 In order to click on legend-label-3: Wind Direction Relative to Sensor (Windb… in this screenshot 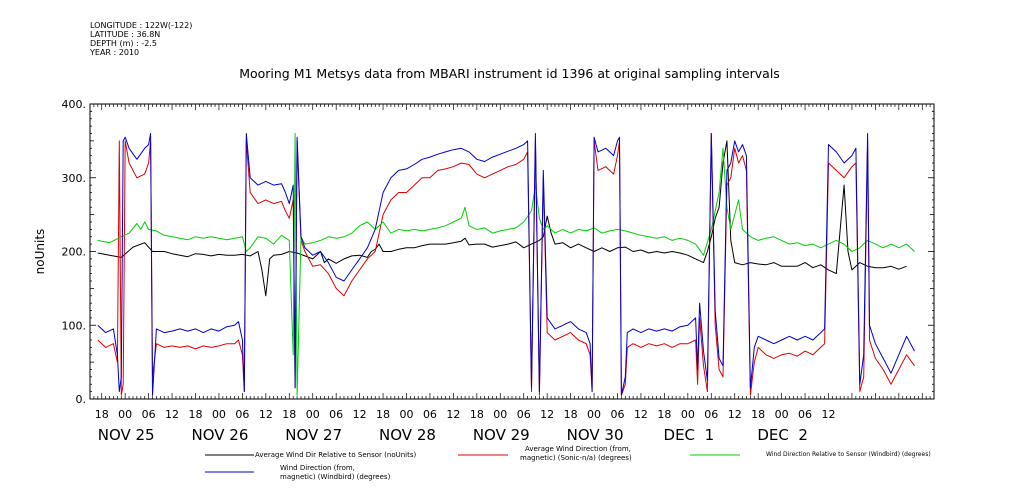, I will do `click(848, 454)`.